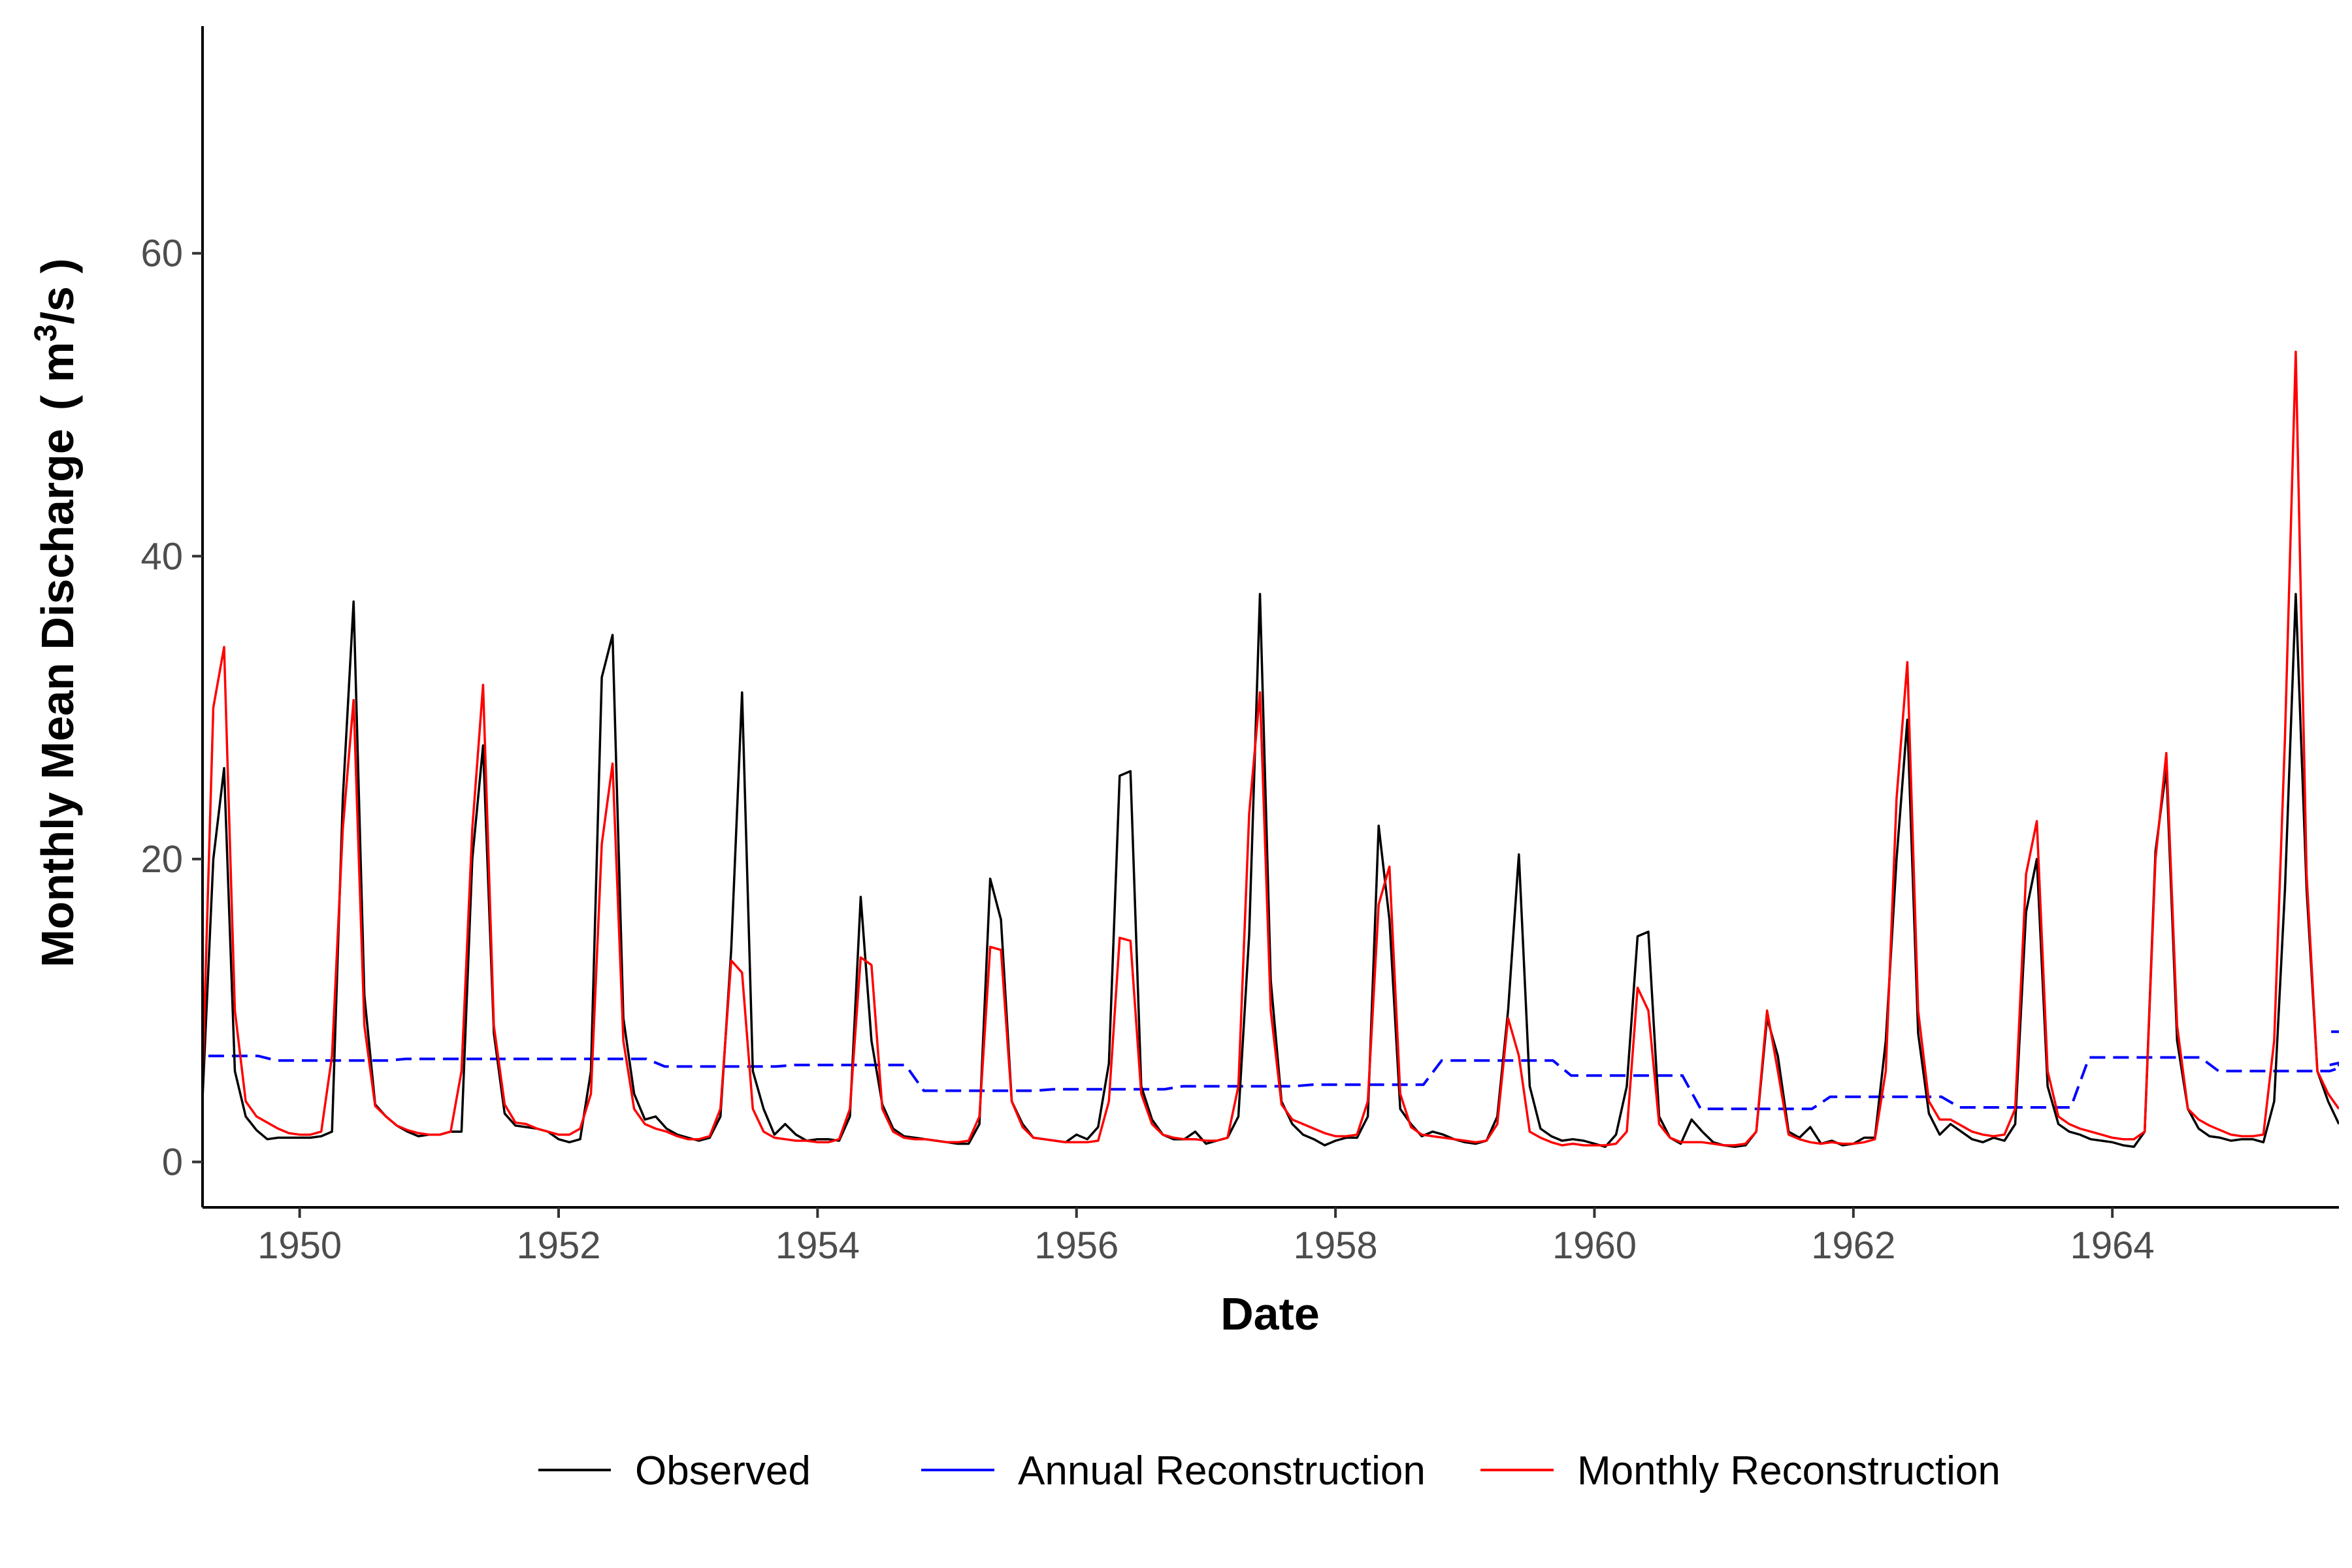 This screenshot has width=2352, height=1568. Describe the element at coordinates (57, 698) in the screenshot. I see `y-axis-title-main: Monthly Mean Discharge` at that location.